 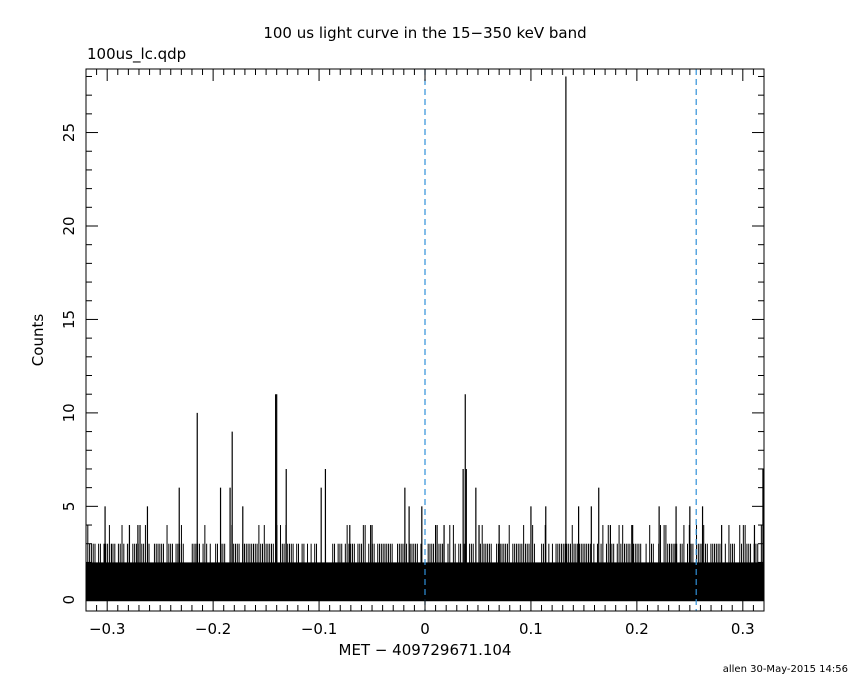 I want to click on timestamp-stamp: allen 30-May-2015 14:56, so click(x=785, y=669).